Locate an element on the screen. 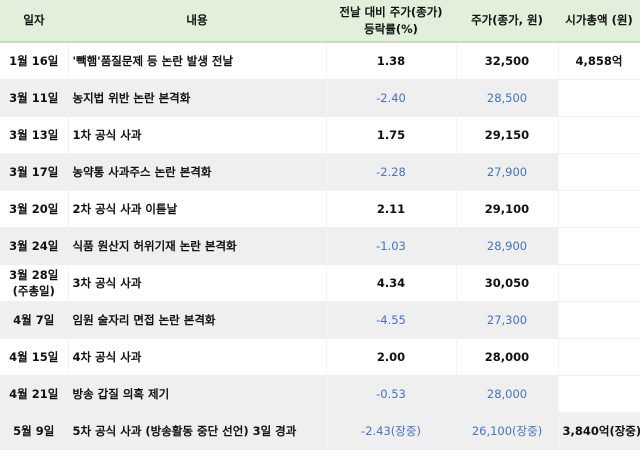  price-cell: 30,050 is located at coordinates (507, 283).